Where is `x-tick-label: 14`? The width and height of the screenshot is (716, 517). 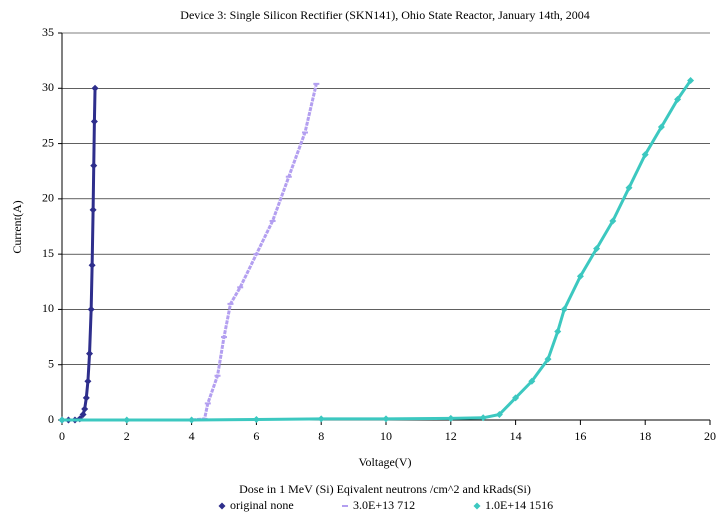 x-tick-label: 14 is located at coordinates (516, 436).